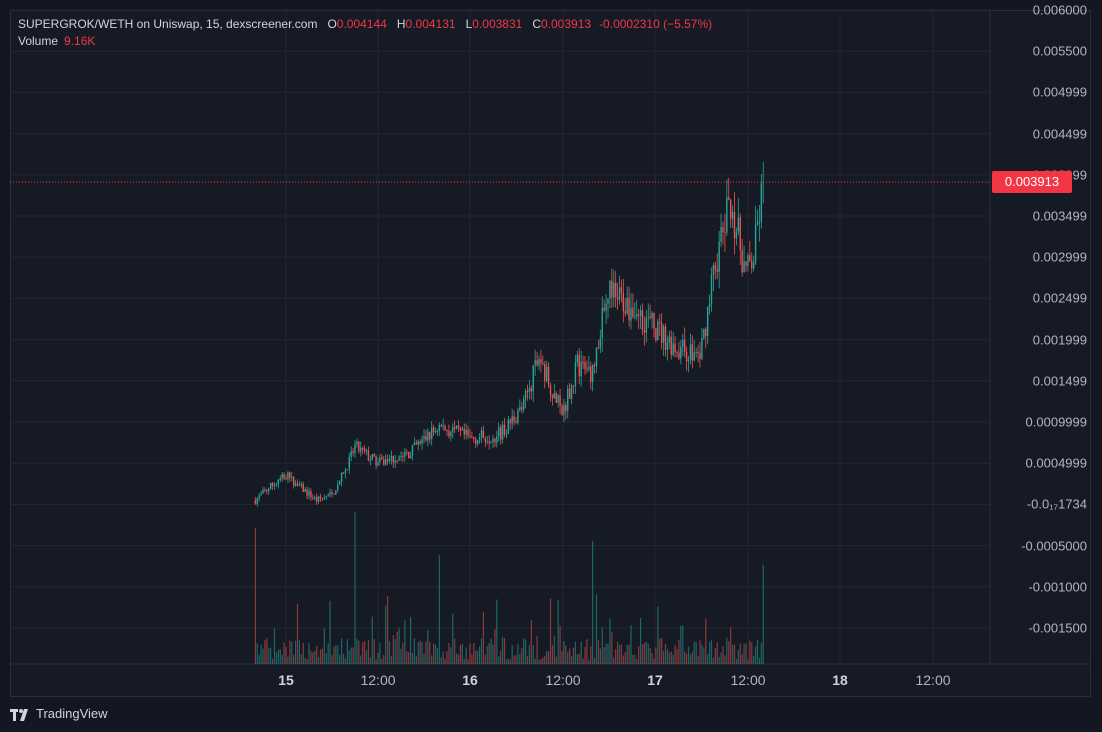 This screenshot has width=1102, height=732. I want to click on price-axis-label: 0.005500, so click(1059, 51).